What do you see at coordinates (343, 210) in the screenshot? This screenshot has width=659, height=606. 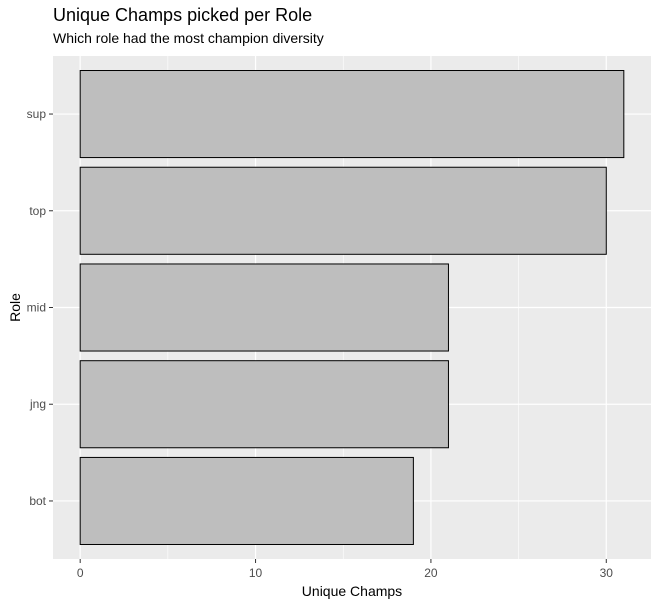 I see `bar-top` at bounding box center [343, 210].